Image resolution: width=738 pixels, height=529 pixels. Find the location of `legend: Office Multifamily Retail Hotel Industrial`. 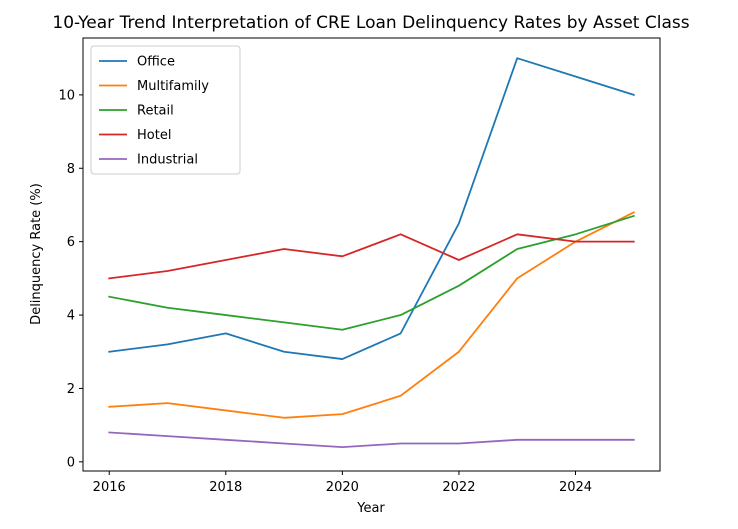

legend: Office Multifamily Retail Hotel Industrial is located at coordinates (165, 110).